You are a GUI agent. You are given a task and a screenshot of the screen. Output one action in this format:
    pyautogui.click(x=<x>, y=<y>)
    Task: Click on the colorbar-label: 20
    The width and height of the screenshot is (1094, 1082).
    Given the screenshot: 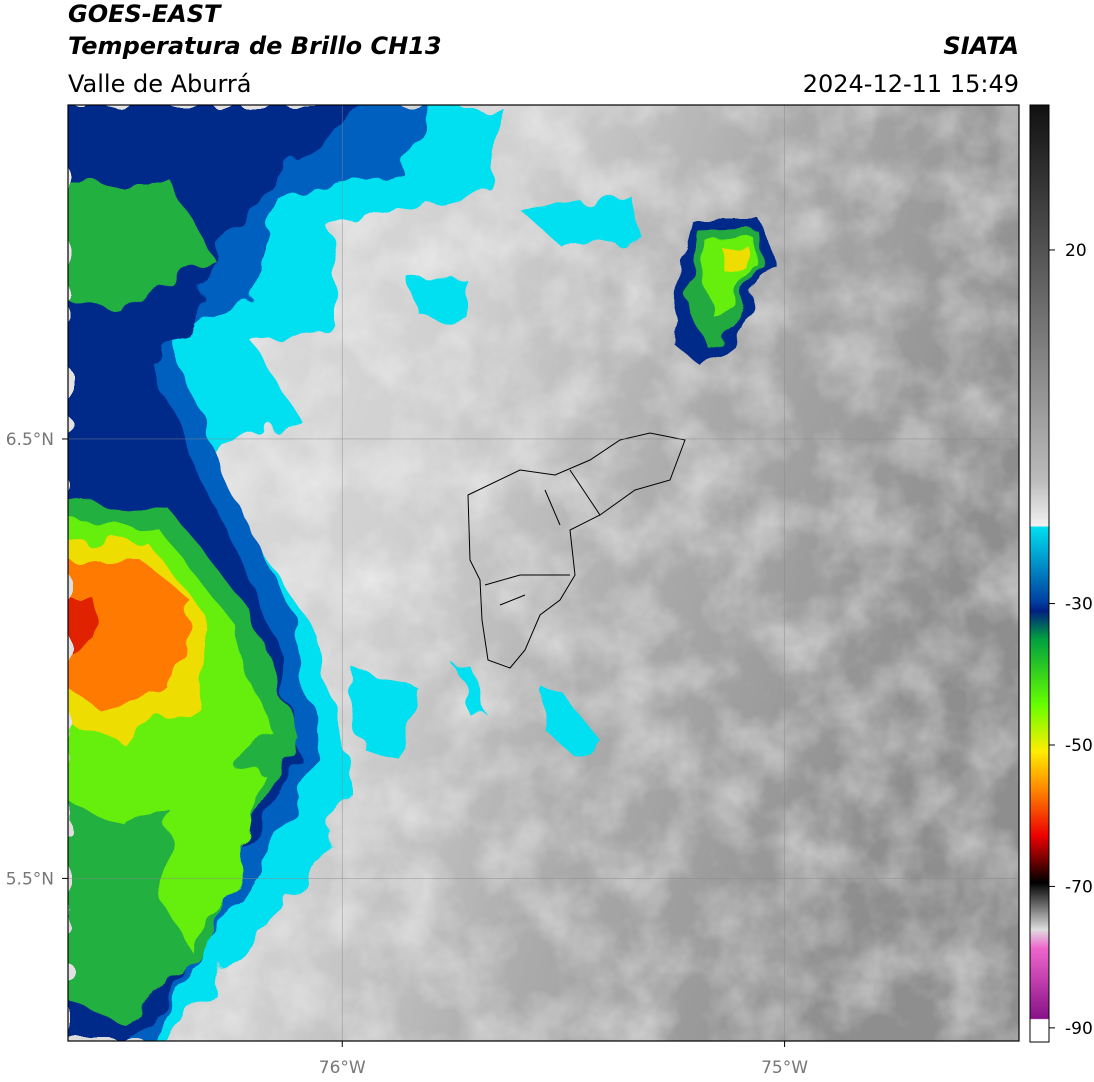 What is the action you would take?
    pyautogui.click(x=1076, y=251)
    